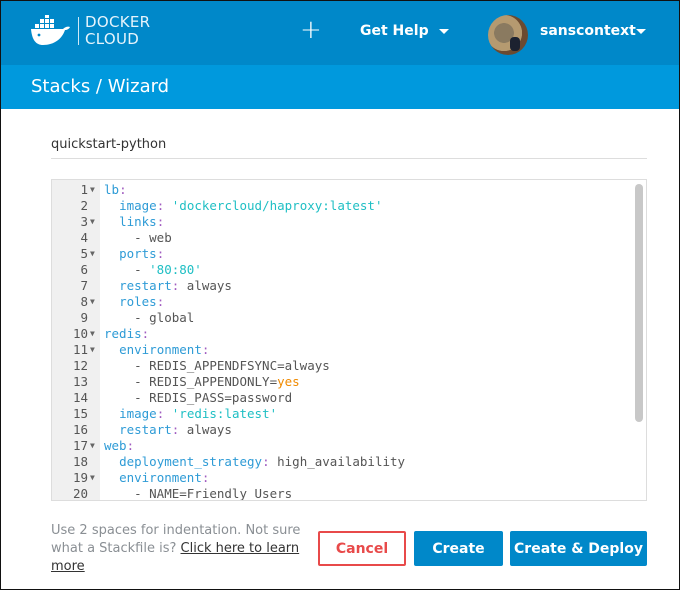  Describe the element at coordinates (342, 334) in the screenshot. I see `code-line: 10 ▼ redis:` at that location.